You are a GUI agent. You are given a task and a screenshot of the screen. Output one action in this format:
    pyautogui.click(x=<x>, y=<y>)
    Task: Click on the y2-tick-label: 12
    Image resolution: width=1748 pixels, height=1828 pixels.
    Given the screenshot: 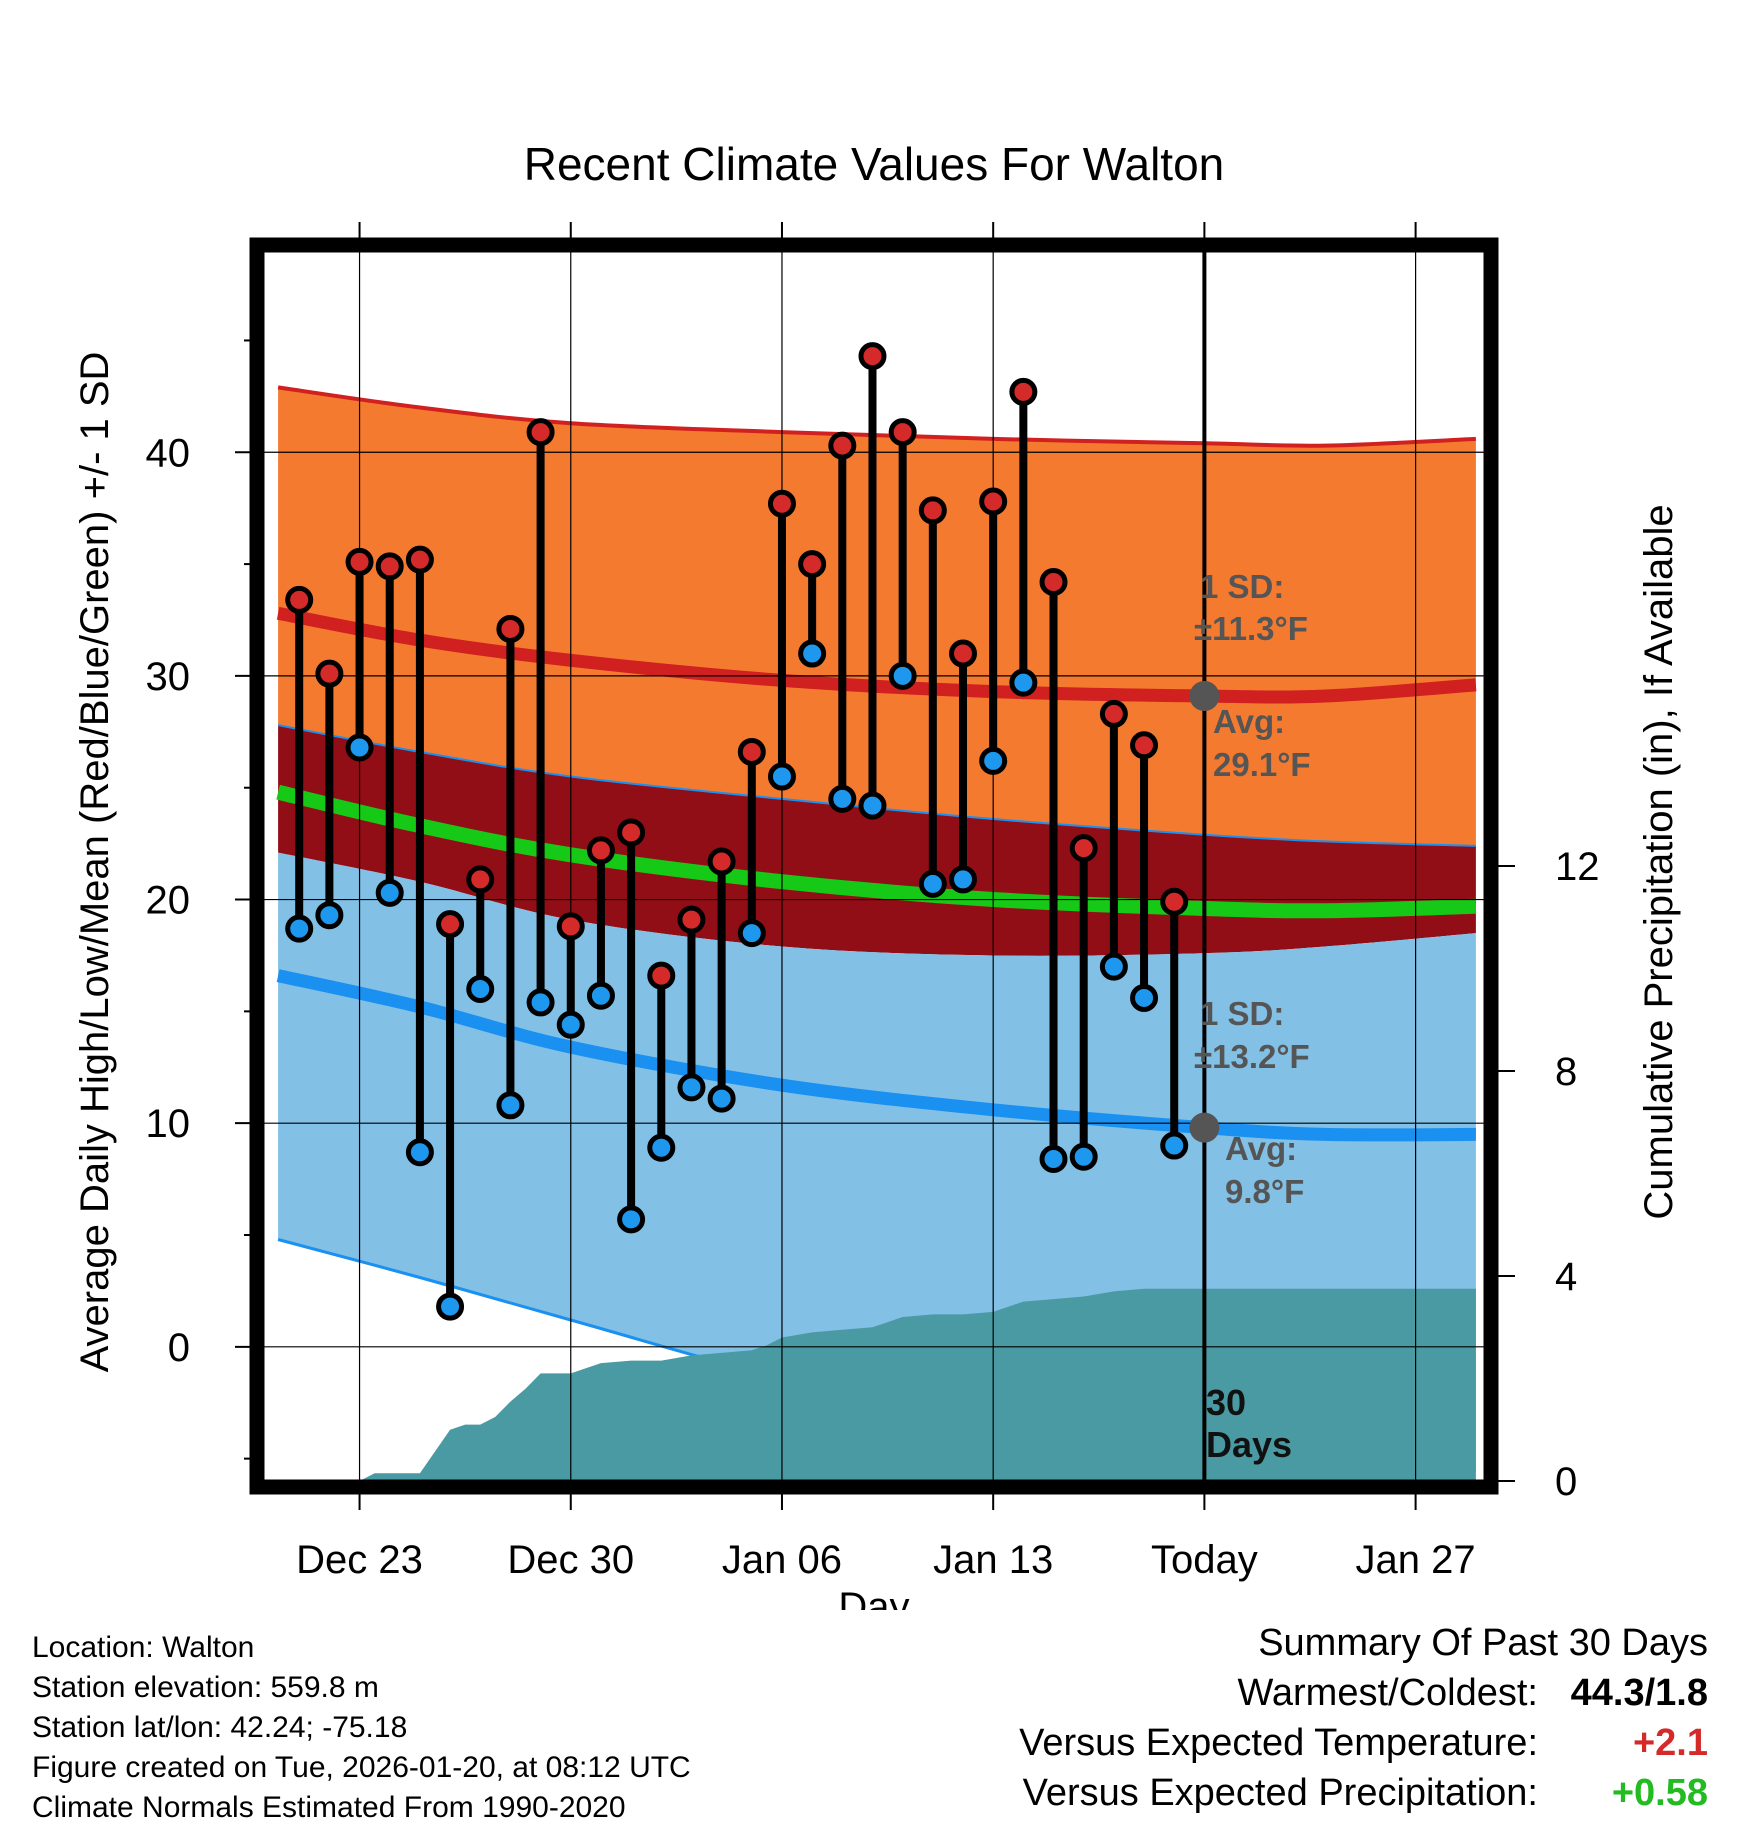 What is the action you would take?
    pyautogui.click(x=1577, y=867)
    